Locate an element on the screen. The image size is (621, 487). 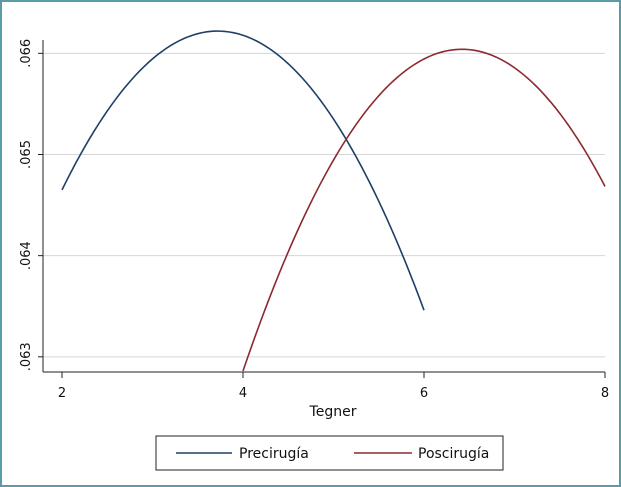
legend-label-precirugia: Precirugía is located at coordinates (274, 454).